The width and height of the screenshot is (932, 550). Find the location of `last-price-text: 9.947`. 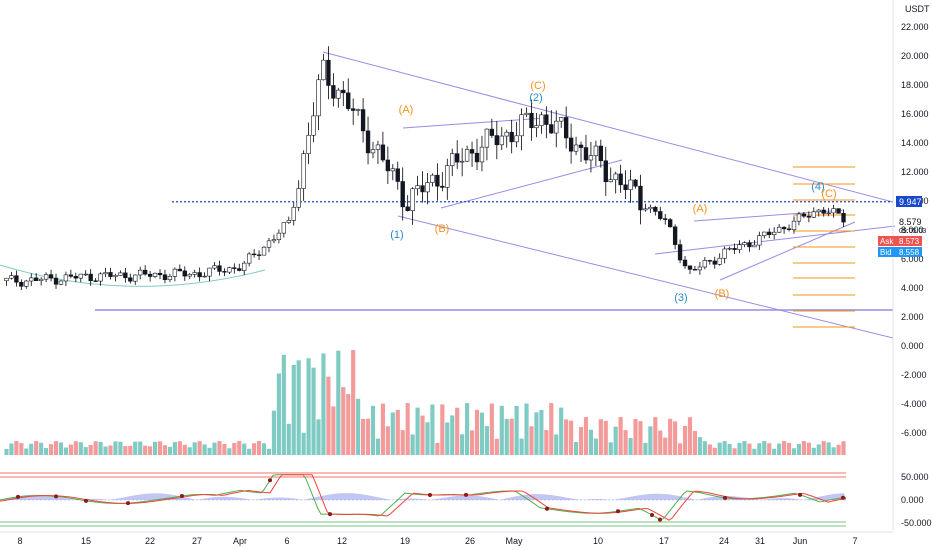

last-price-text: 9.947 is located at coordinates (910, 202).